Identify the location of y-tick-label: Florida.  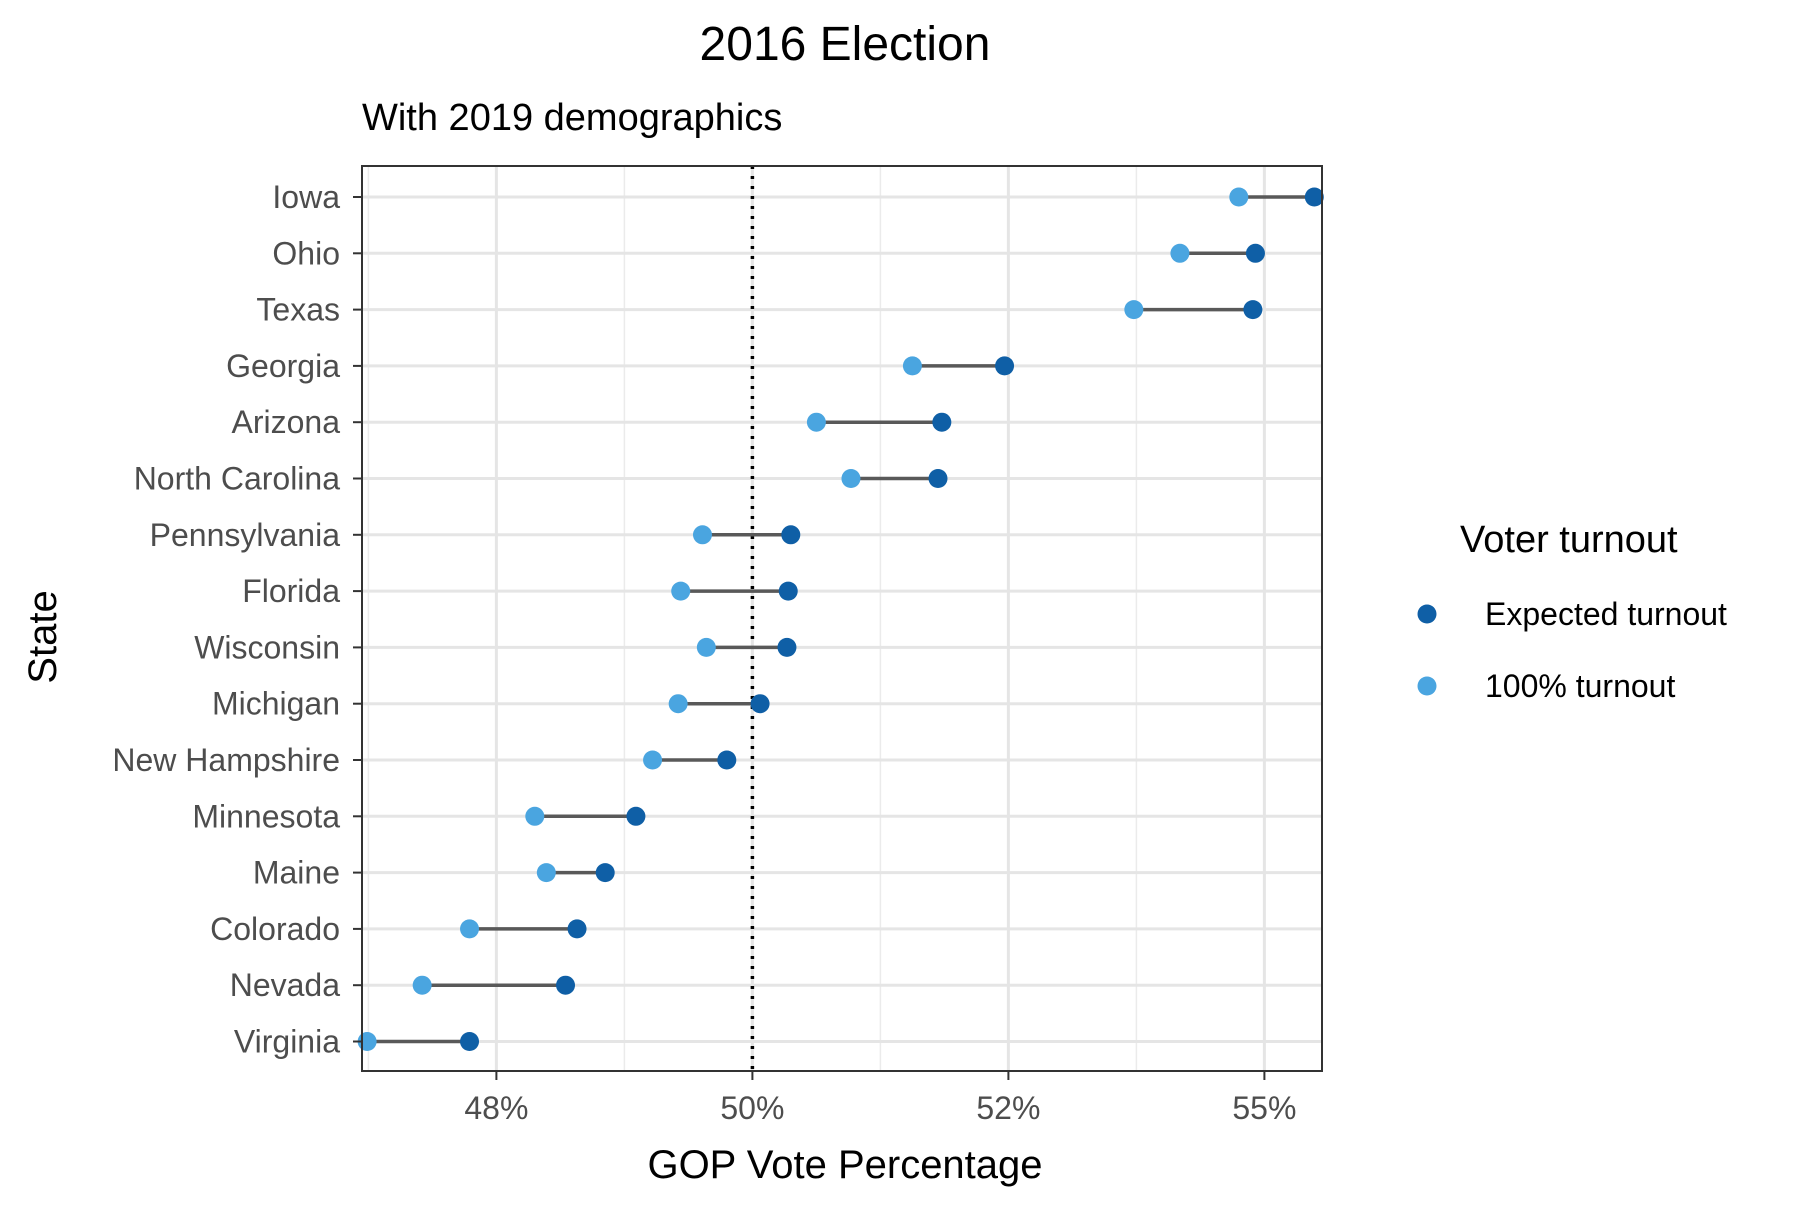
(291, 591).